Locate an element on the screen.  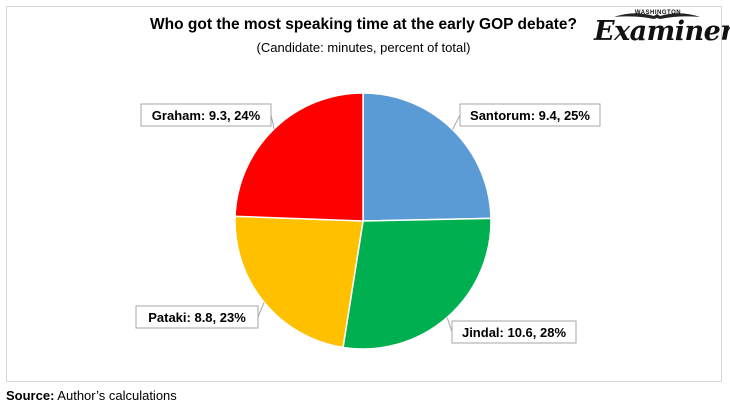
logo-big-text: Examiner is located at coordinates (662, 31).